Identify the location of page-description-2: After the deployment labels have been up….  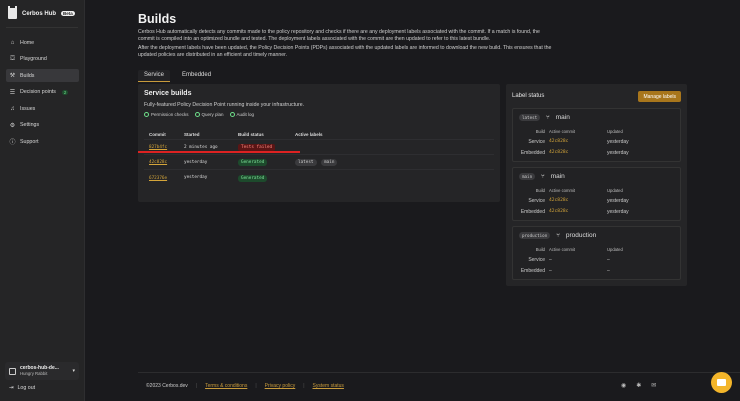
(345, 52).